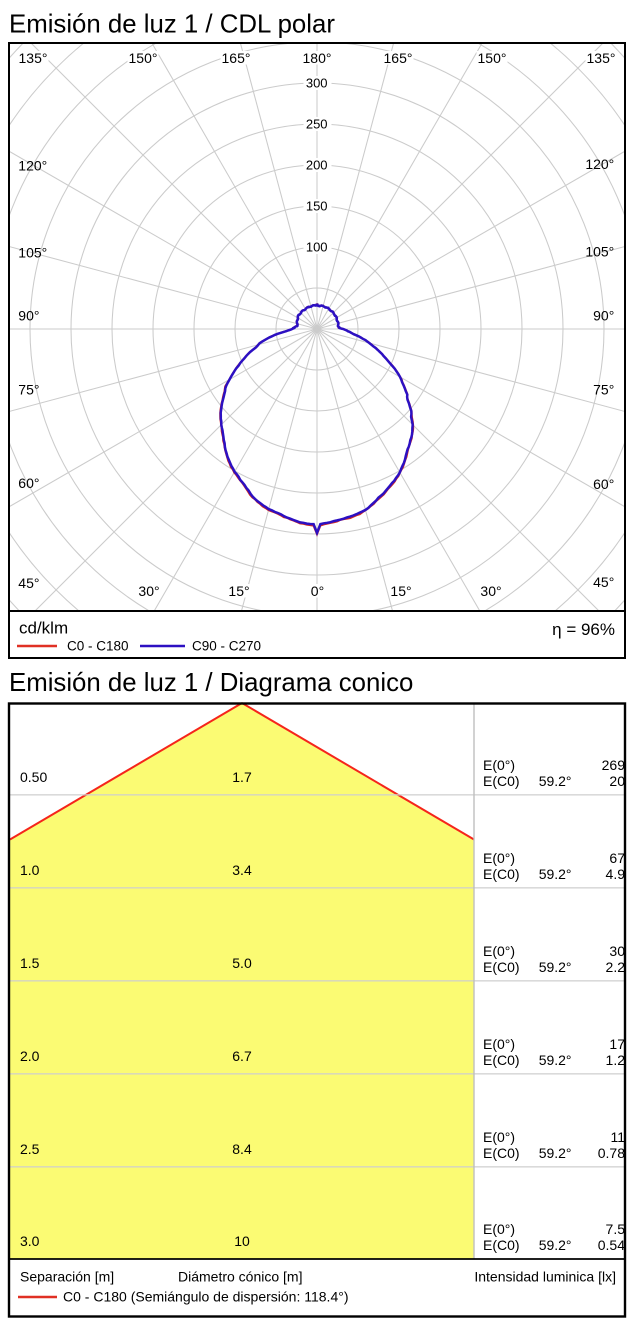 The height and width of the screenshot is (1333, 640). Describe the element at coordinates (317, 591) in the screenshot. I see `svg-text: 0°` at that location.